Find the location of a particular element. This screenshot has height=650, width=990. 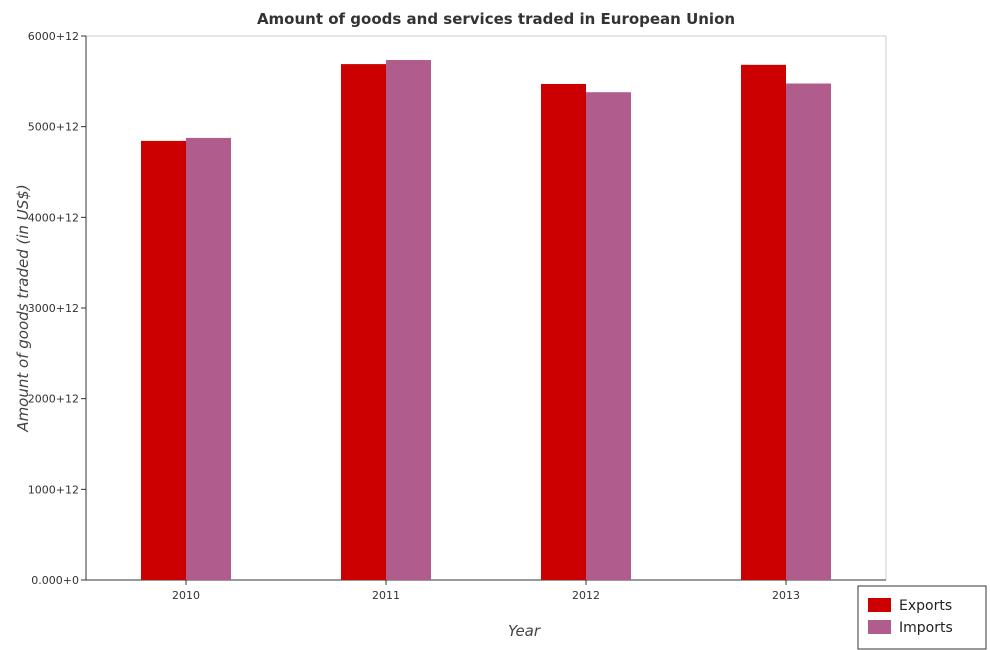

legend-swatch-exports is located at coordinates (879, 605).